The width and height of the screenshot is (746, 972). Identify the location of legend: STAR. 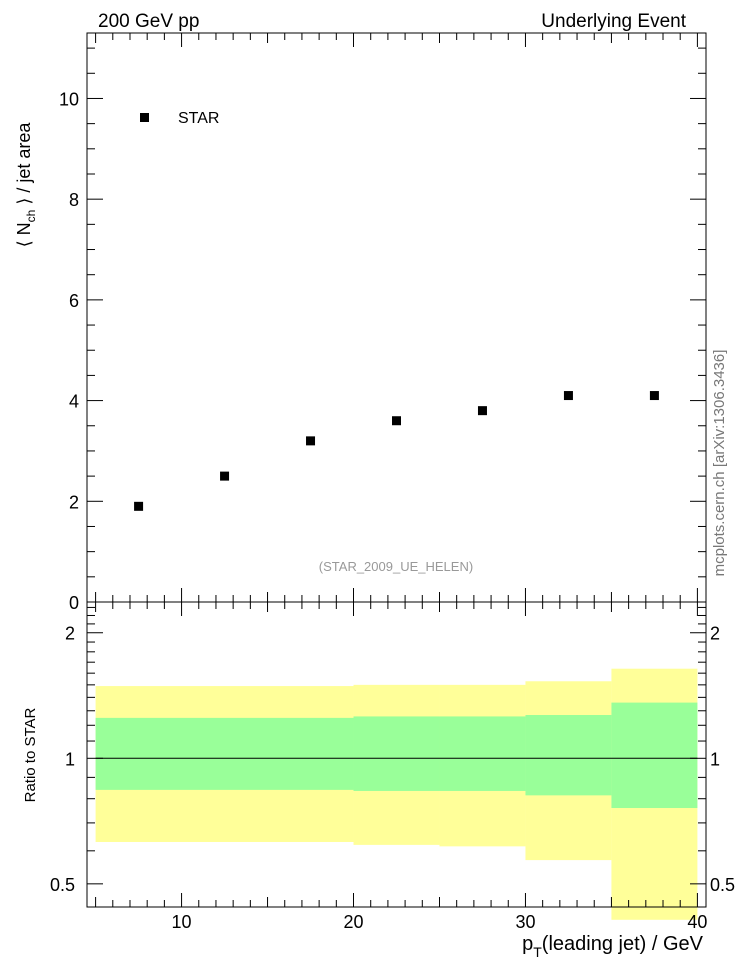
(179, 118).